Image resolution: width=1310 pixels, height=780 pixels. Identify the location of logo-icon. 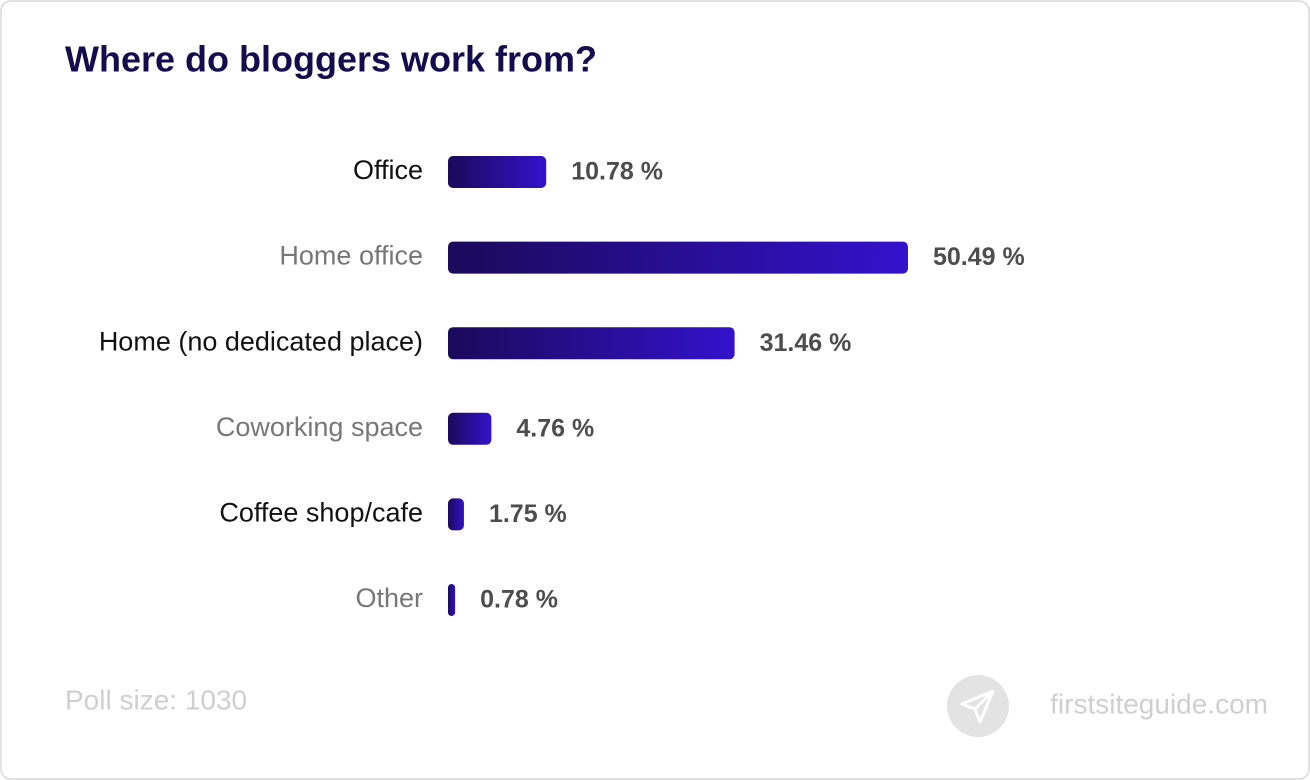
(978, 706).